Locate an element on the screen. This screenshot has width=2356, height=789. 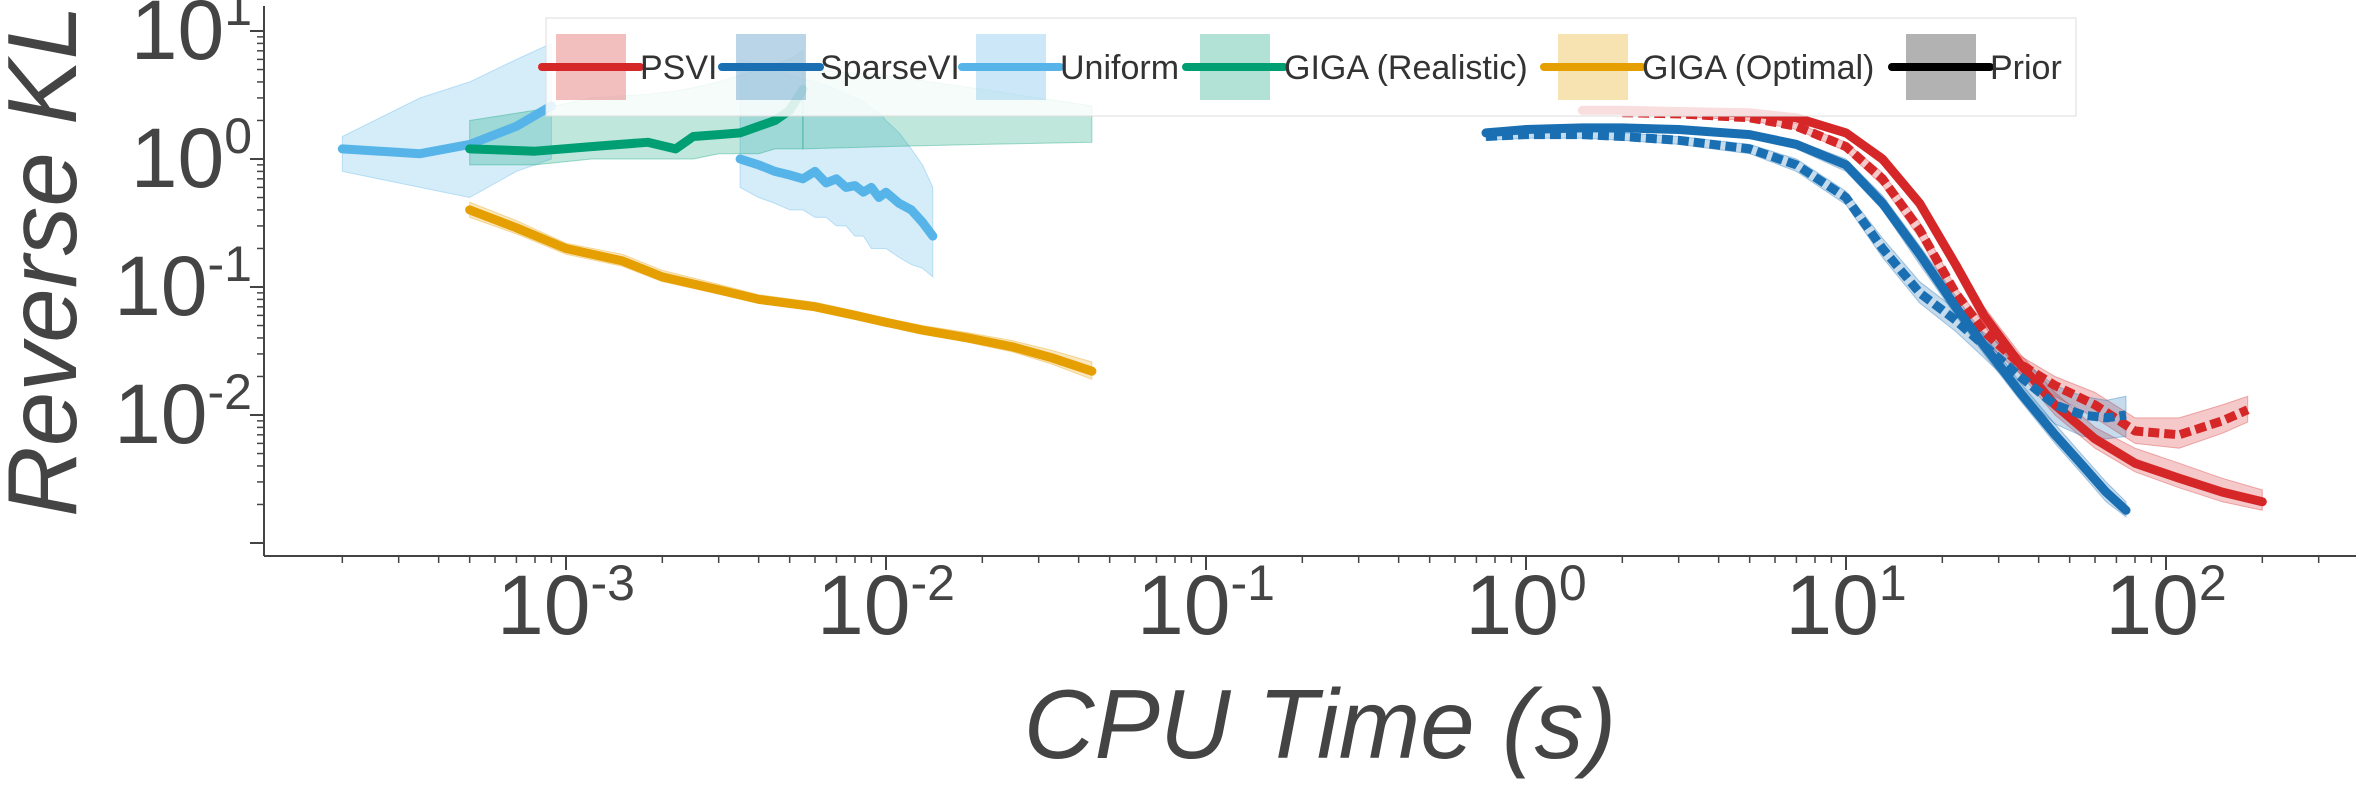
legend-label-prior: Prior is located at coordinates (2026, 68).